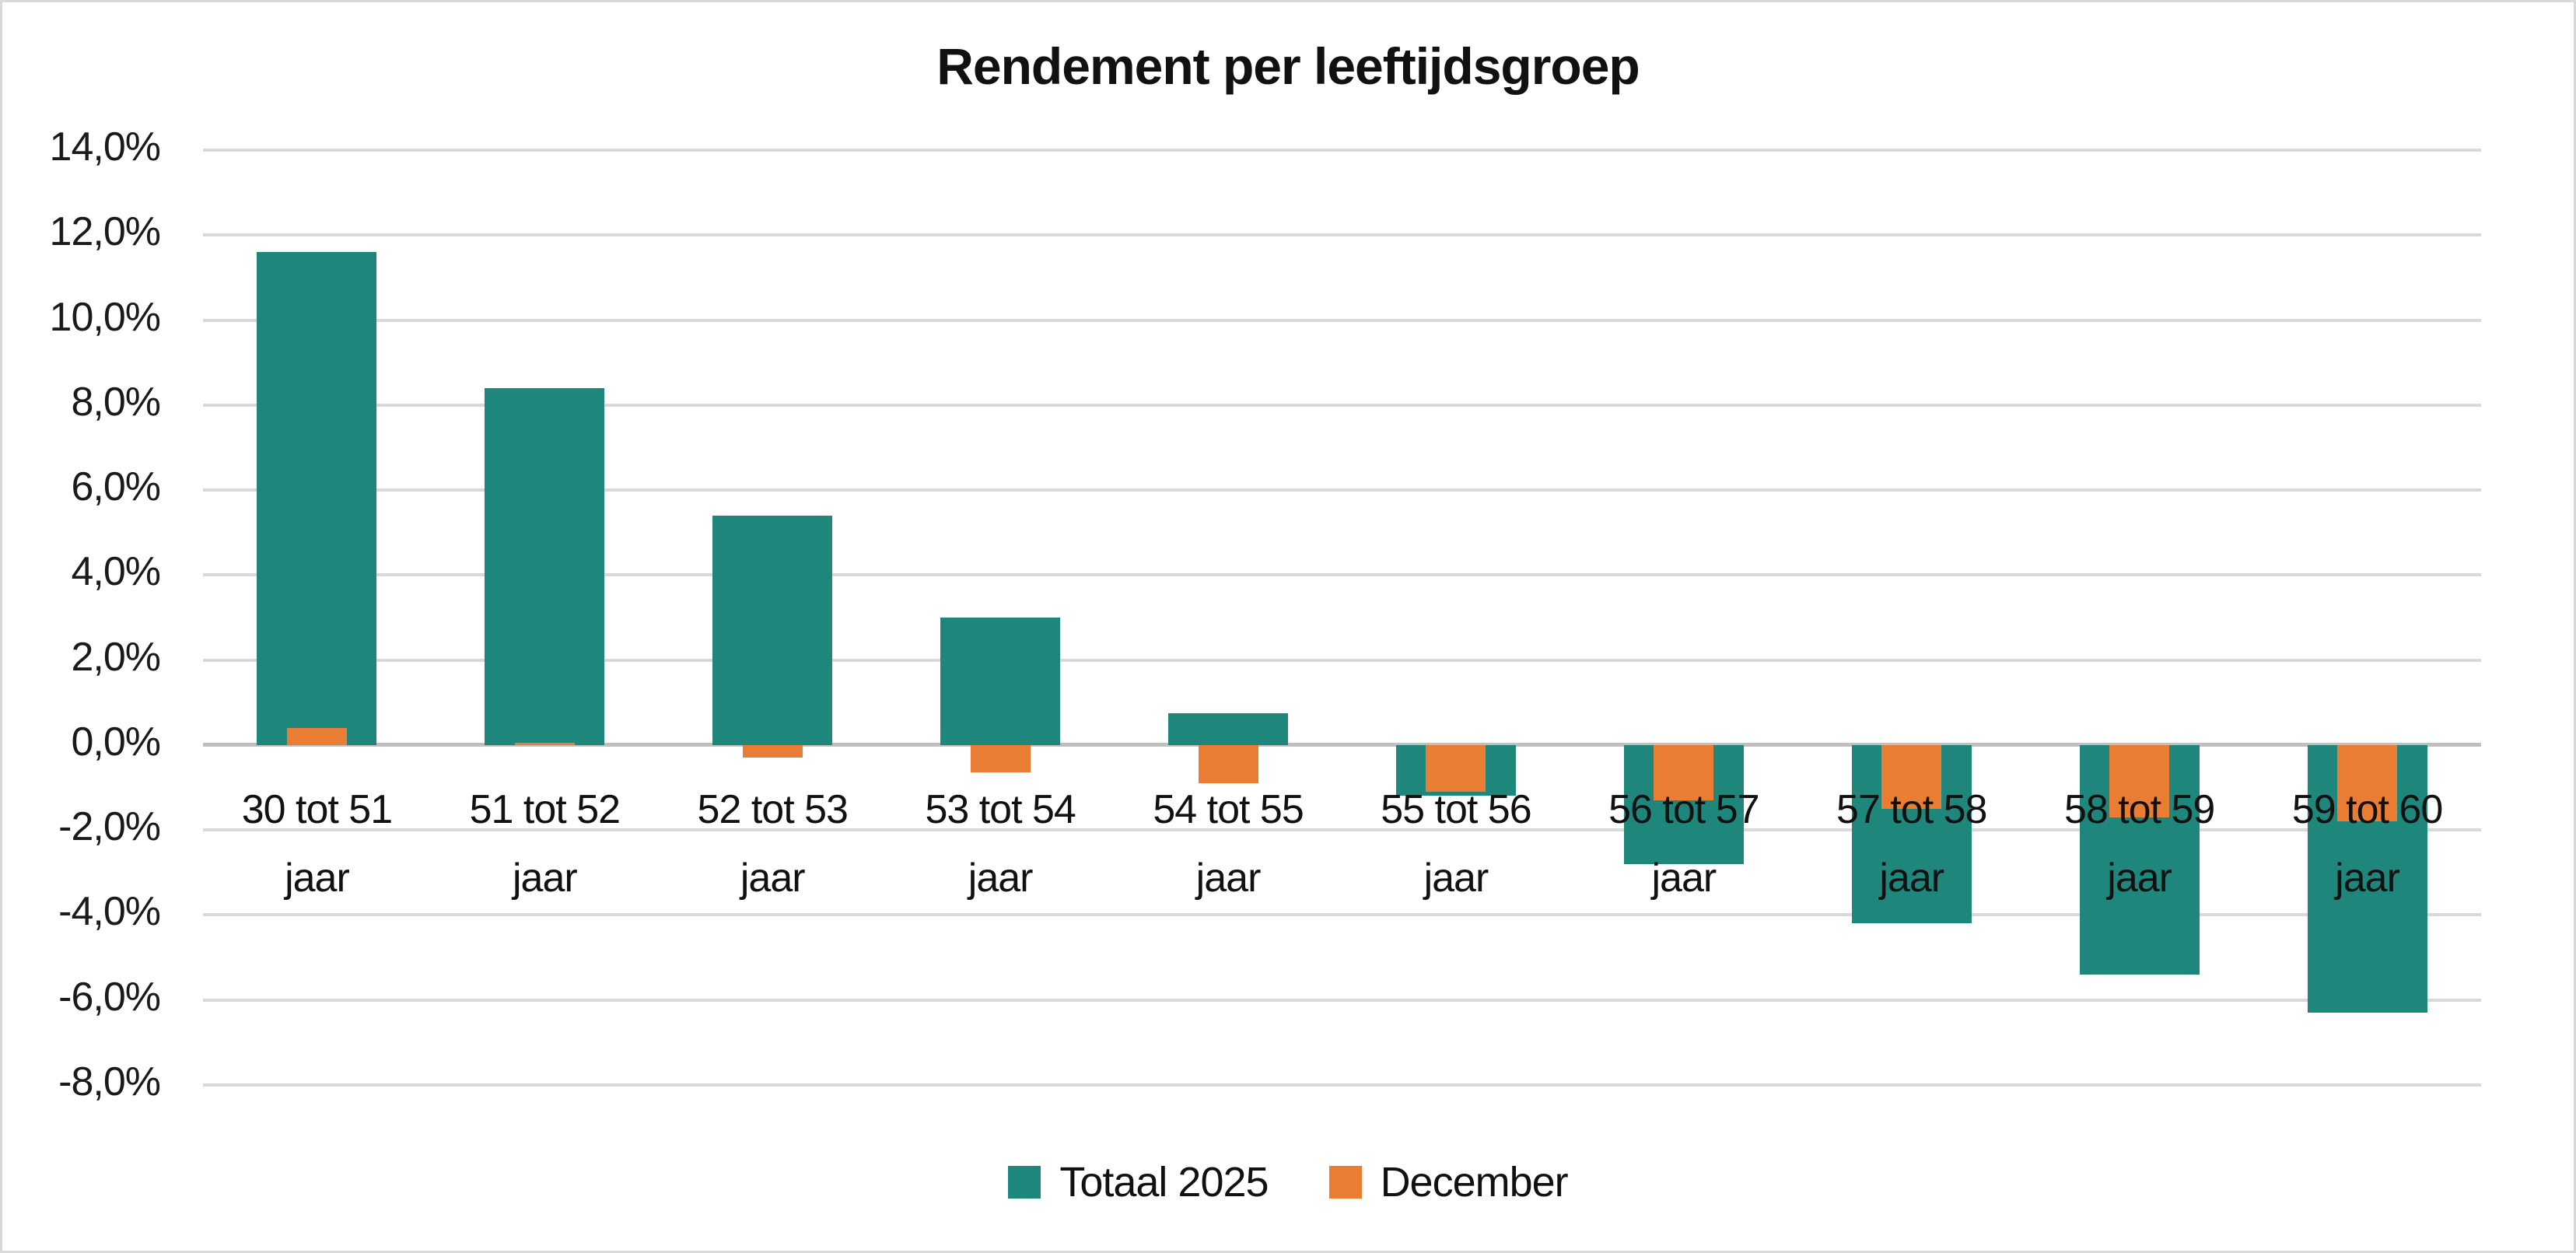 This screenshot has width=2576, height=1253. What do you see at coordinates (1456, 810) in the screenshot?
I see `x-category-label-line: 55 tot 56` at bounding box center [1456, 810].